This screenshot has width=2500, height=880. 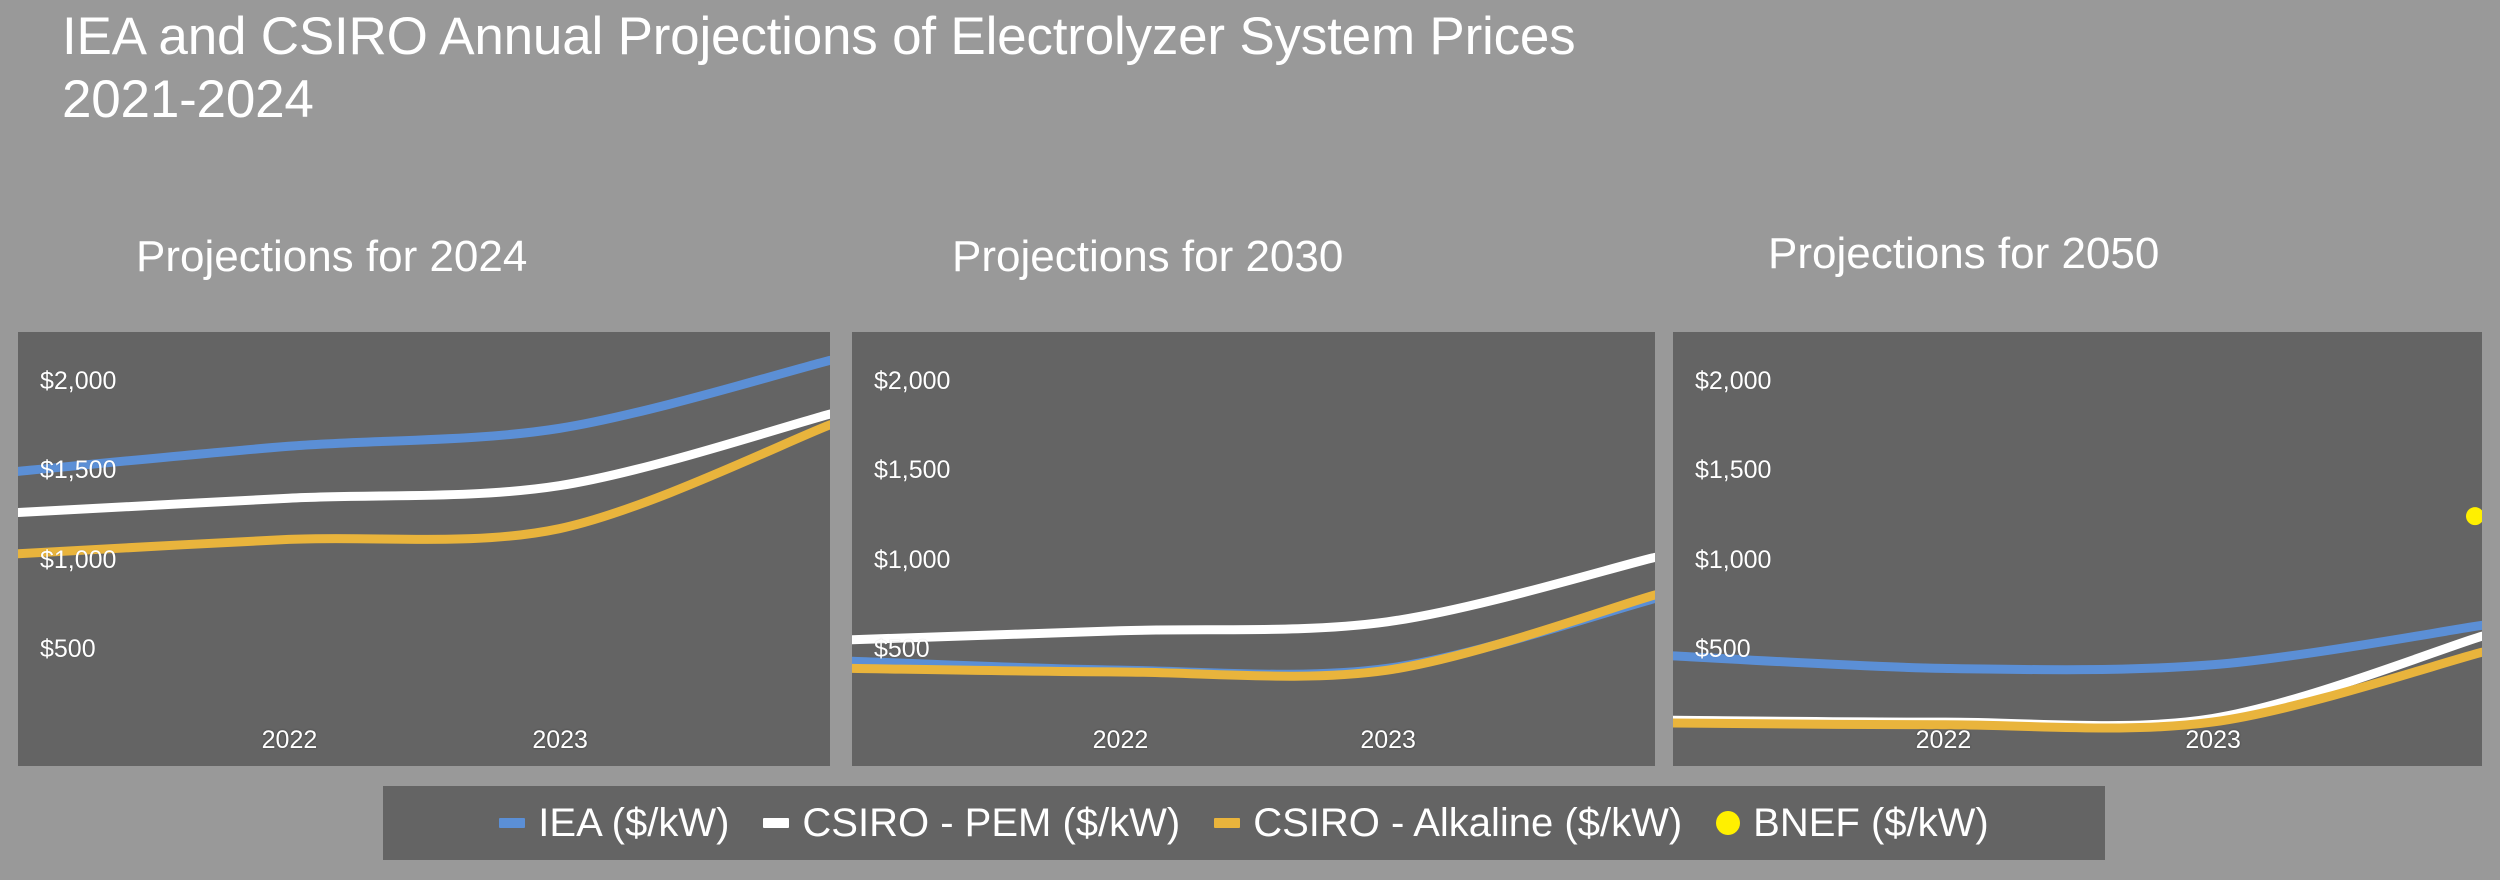 I want to click on legend-item: CSIRO - Alkaline ($/kW), so click(x=1448, y=823).